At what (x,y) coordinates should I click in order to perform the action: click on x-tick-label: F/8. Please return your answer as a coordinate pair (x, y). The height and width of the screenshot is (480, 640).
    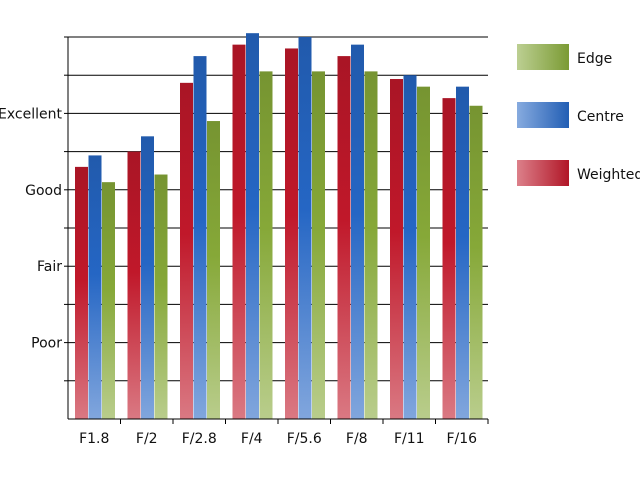
    Looking at the image, I should click on (357, 439).